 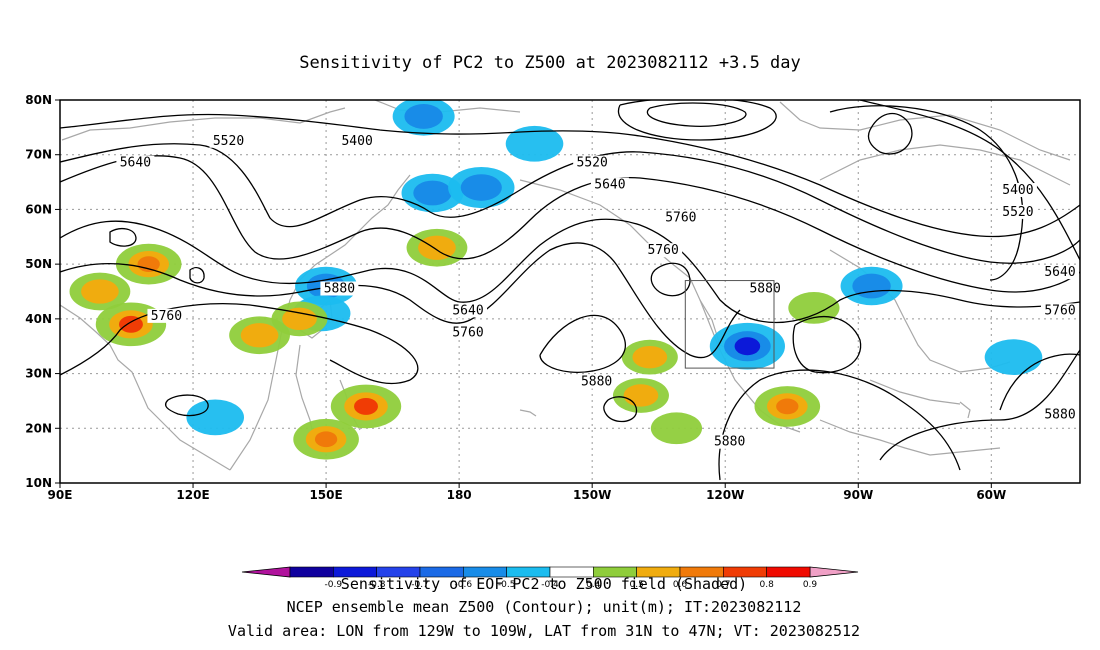 What do you see at coordinates (38, 374) in the screenshot?
I see `lat-tick-label: 30N` at bounding box center [38, 374].